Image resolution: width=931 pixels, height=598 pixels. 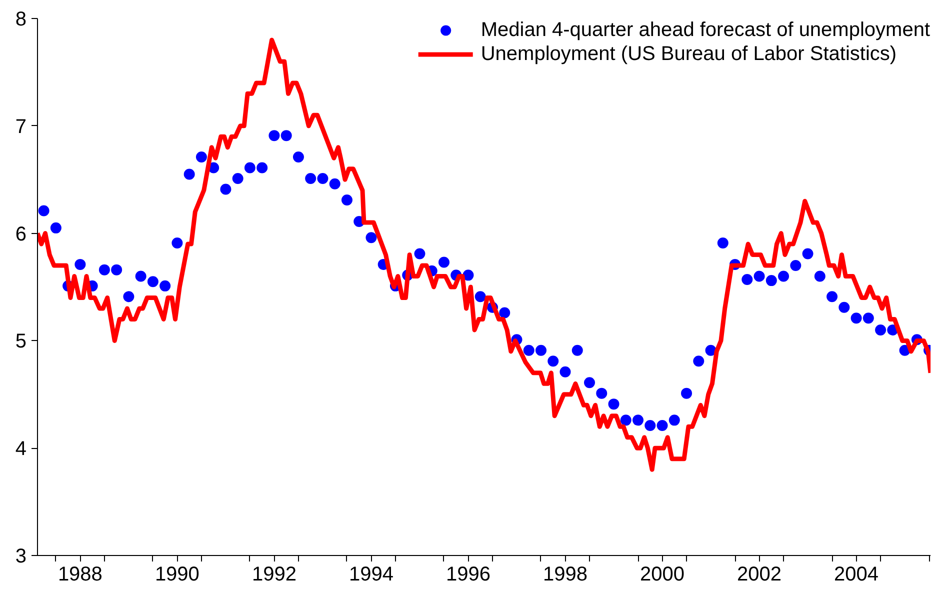 I want to click on y-tick-label: 7, so click(x=20, y=127).